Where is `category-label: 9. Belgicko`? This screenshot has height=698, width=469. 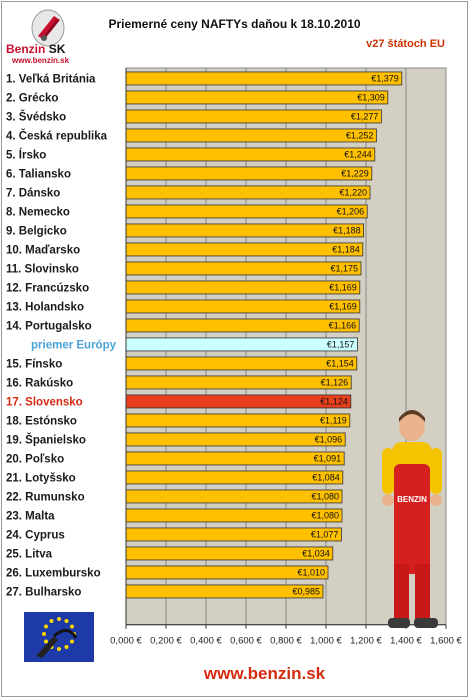
category-label: 9. Belgicko is located at coordinates (36, 231).